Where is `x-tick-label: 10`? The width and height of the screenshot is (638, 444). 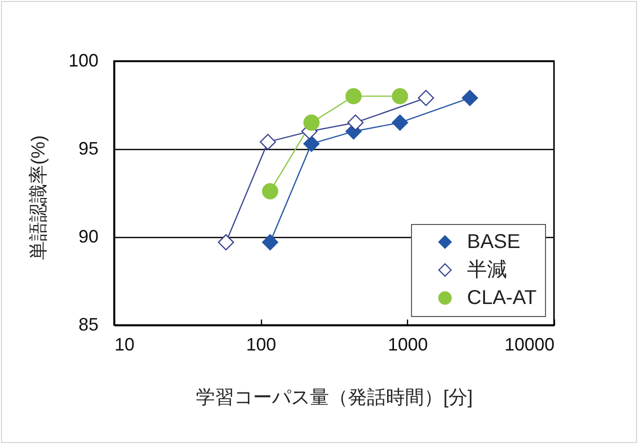 x-tick-label: 10 is located at coordinates (124, 344).